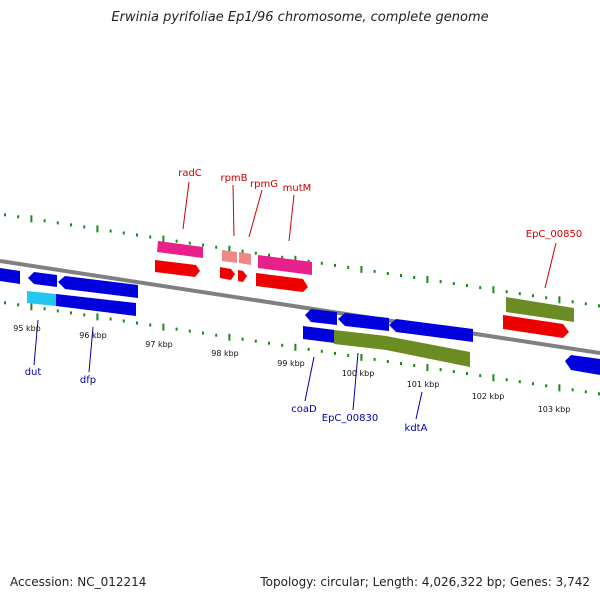  What do you see at coordinates (10, 276) in the screenshot?
I see `gene-left-partial` at bounding box center [10, 276].